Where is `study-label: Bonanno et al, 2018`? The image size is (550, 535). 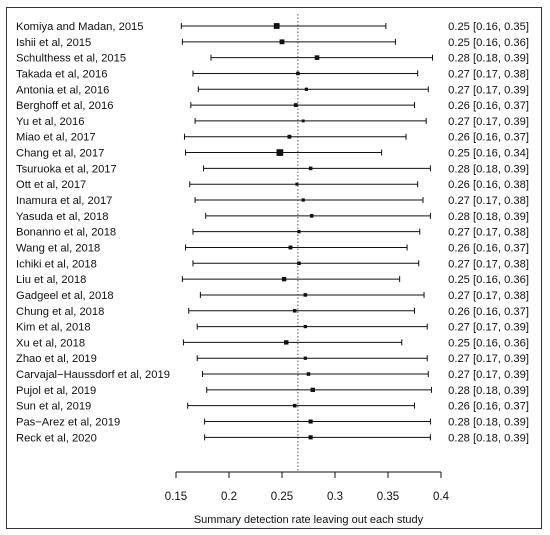 study-label: Bonanno et al, 2018 is located at coordinates (66, 233).